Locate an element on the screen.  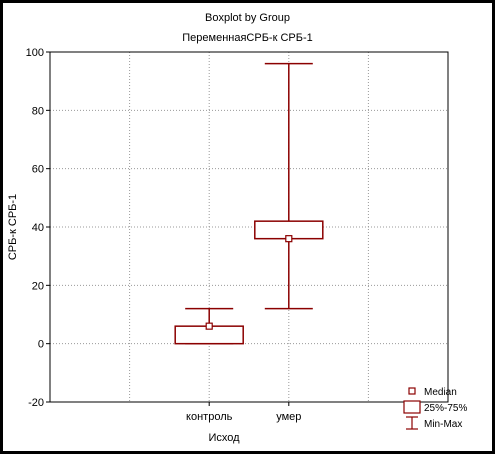
legend-item-median: Median is located at coordinates (432, 392).